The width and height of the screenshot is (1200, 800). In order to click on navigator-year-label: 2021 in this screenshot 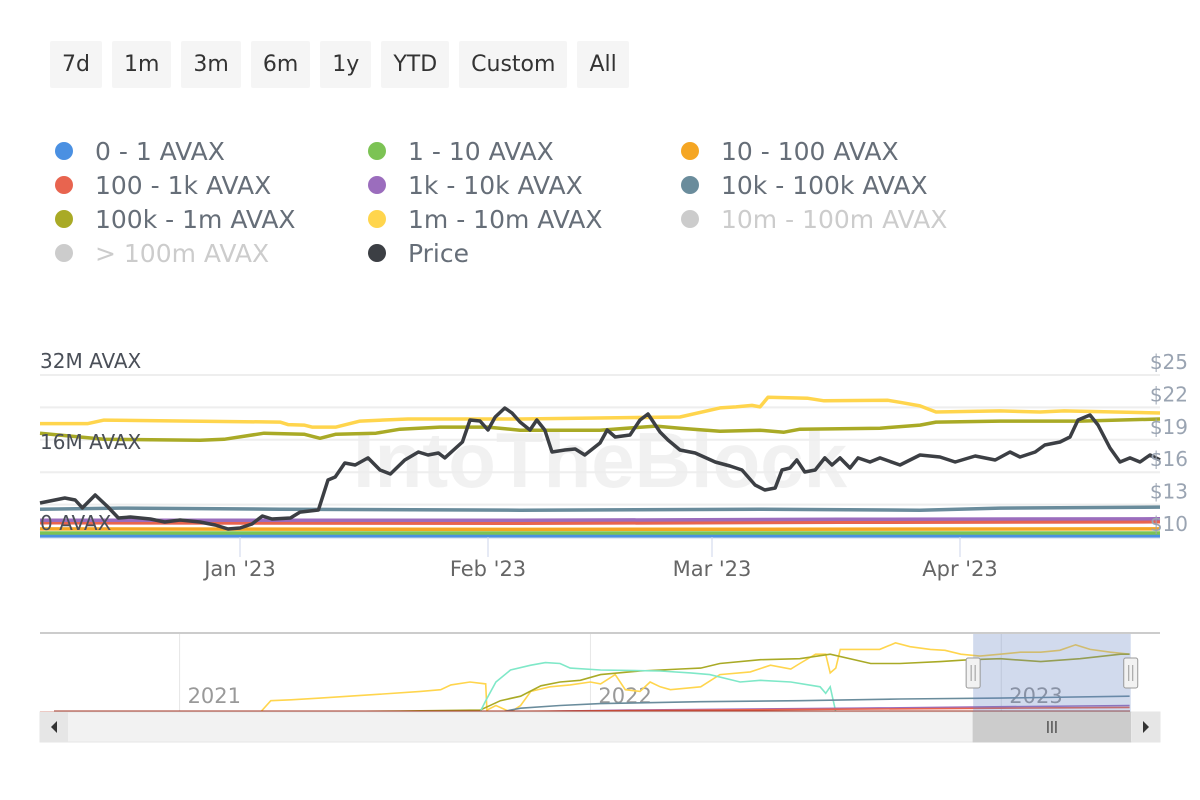, I will do `click(214, 696)`.